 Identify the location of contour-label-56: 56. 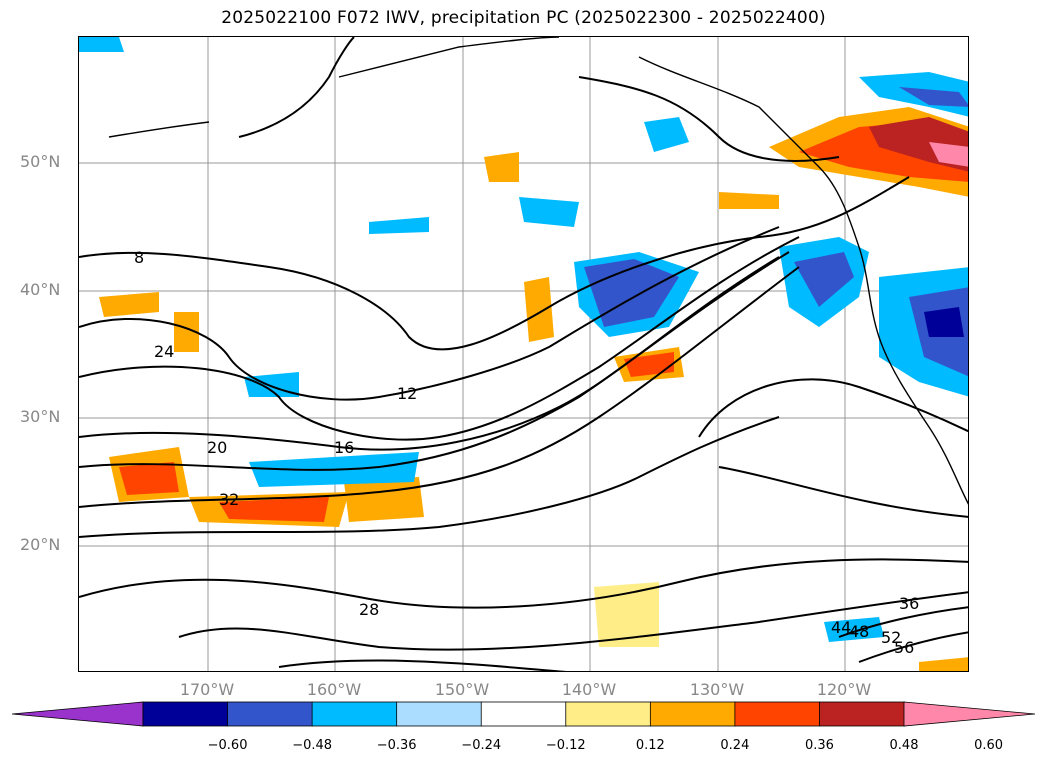
(904, 647).